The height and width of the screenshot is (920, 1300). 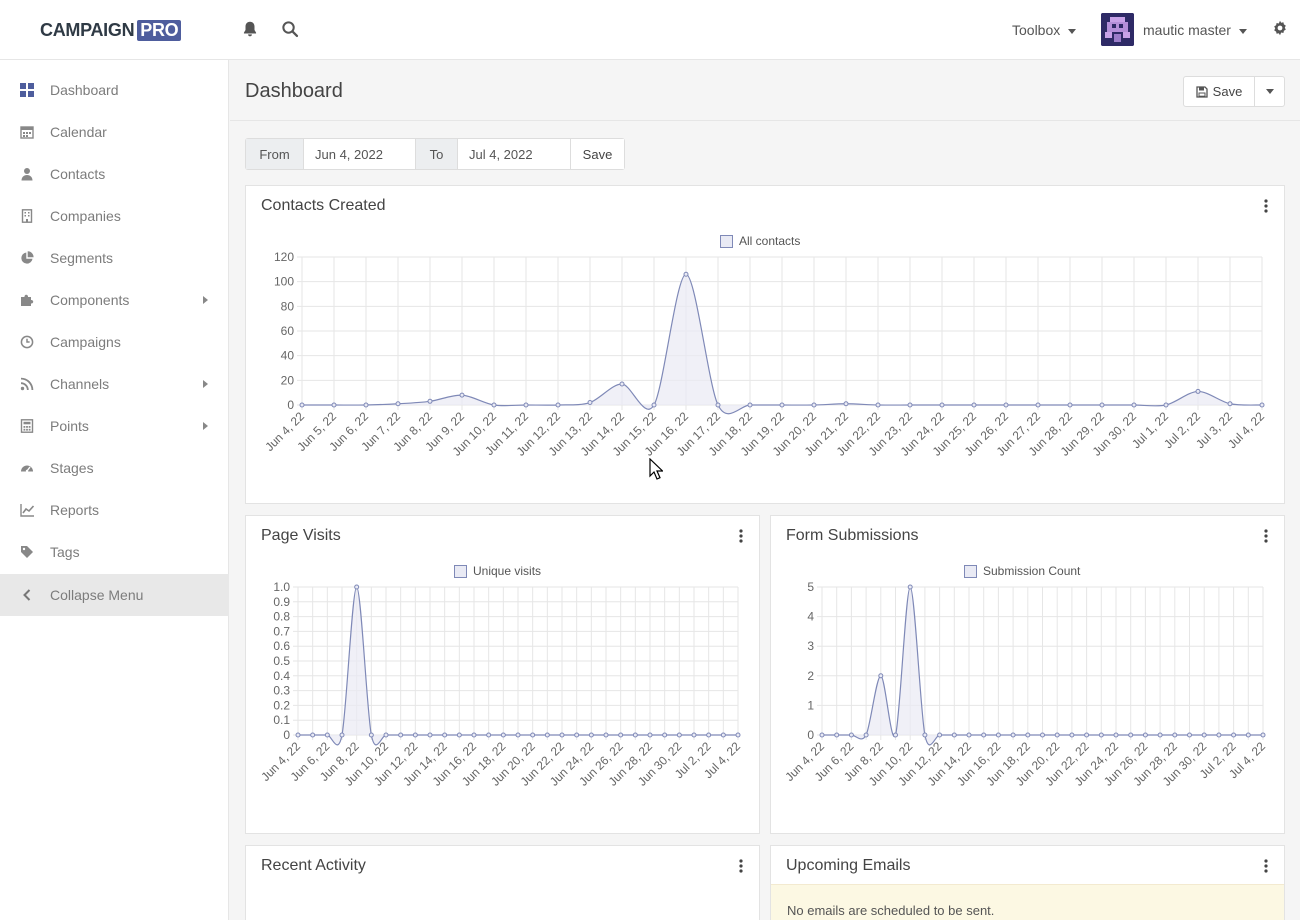 What do you see at coordinates (114, 174) in the screenshot?
I see `sidebar-item-contacts: Contacts` at bounding box center [114, 174].